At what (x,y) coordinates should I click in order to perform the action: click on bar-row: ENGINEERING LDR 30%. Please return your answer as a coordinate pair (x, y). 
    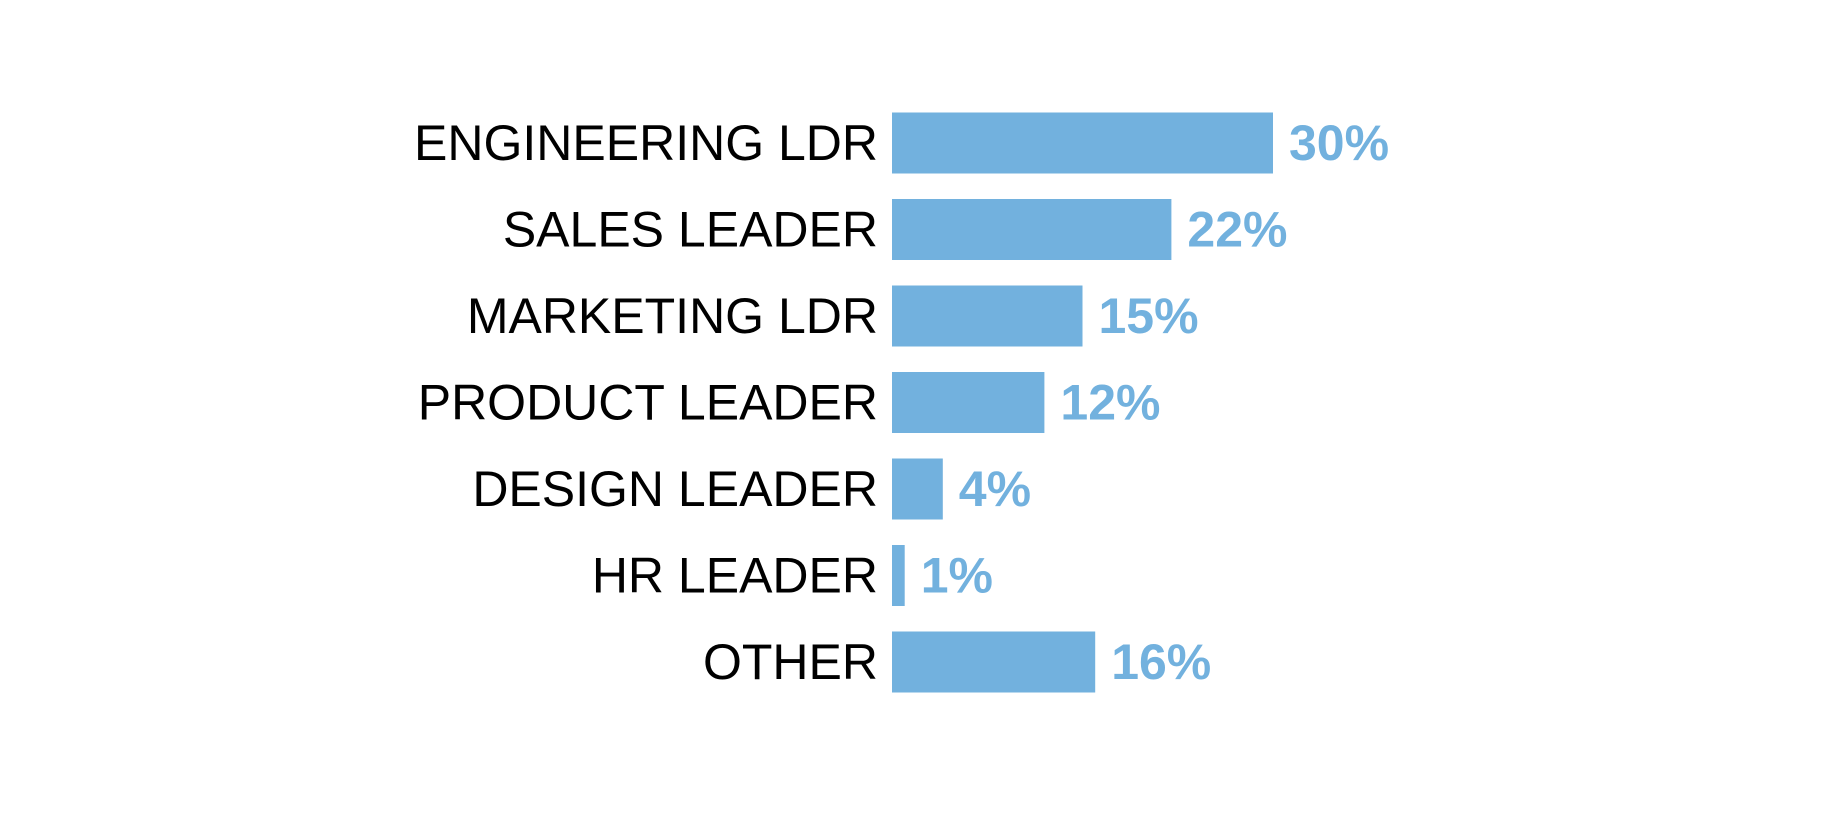
    Looking at the image, I should click on (901, 143).